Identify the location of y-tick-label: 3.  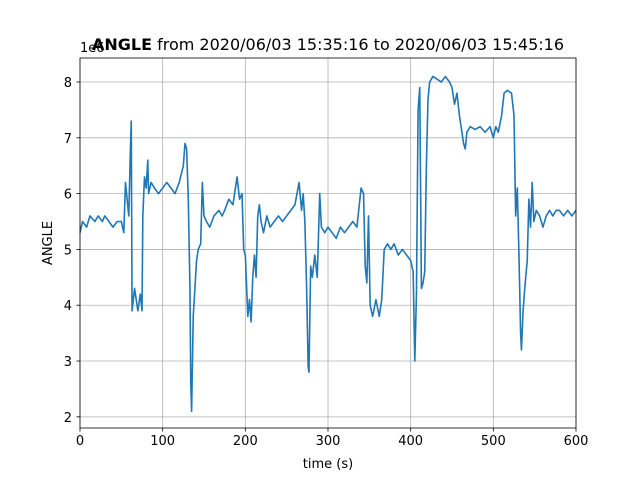
(68, 362).